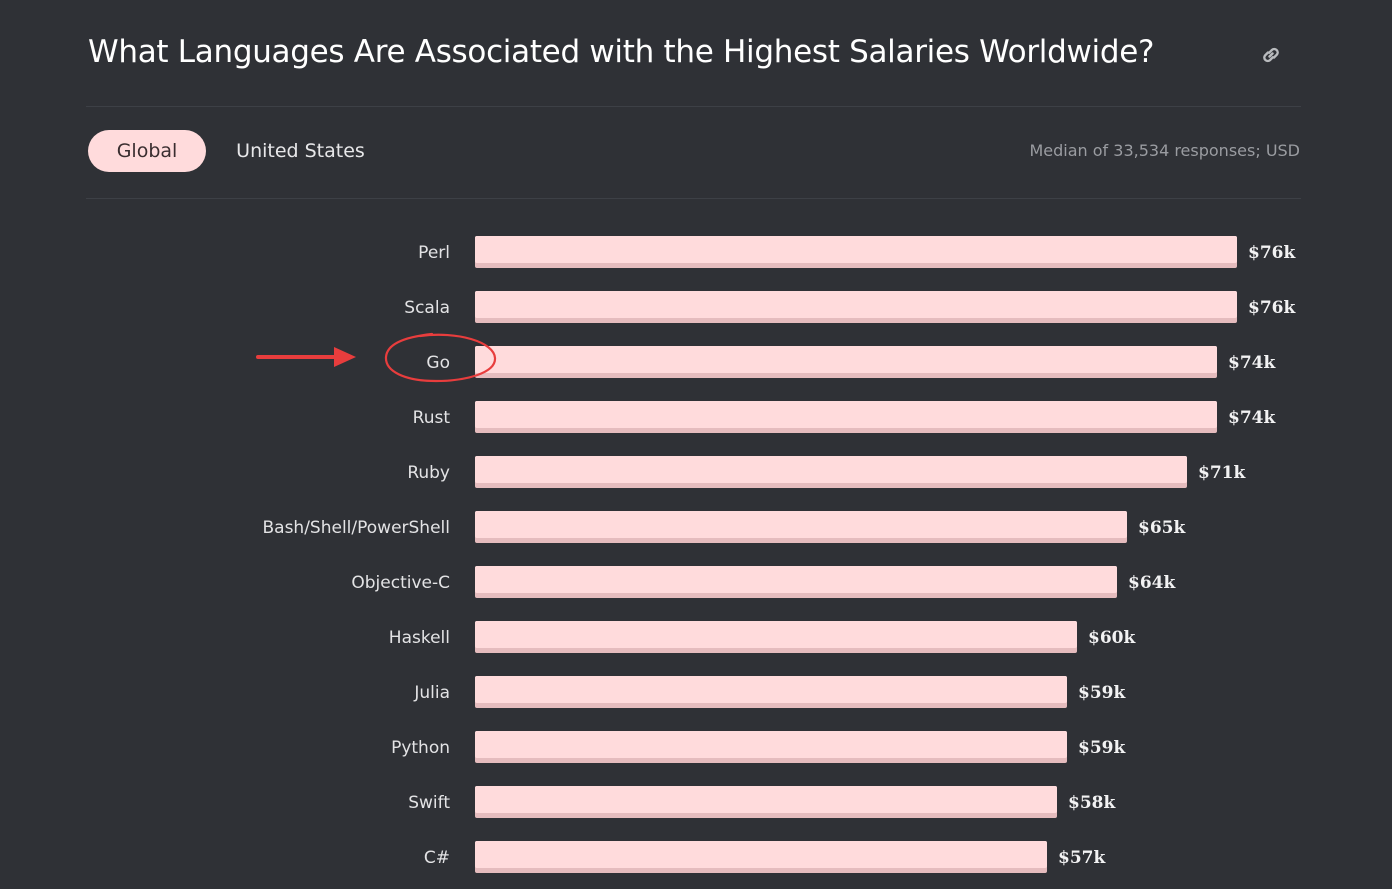  Describe the element at coordinates (1164, 150) in the screenshot. I see `responses-note: Median of 33,534 responses; USD` at that location.